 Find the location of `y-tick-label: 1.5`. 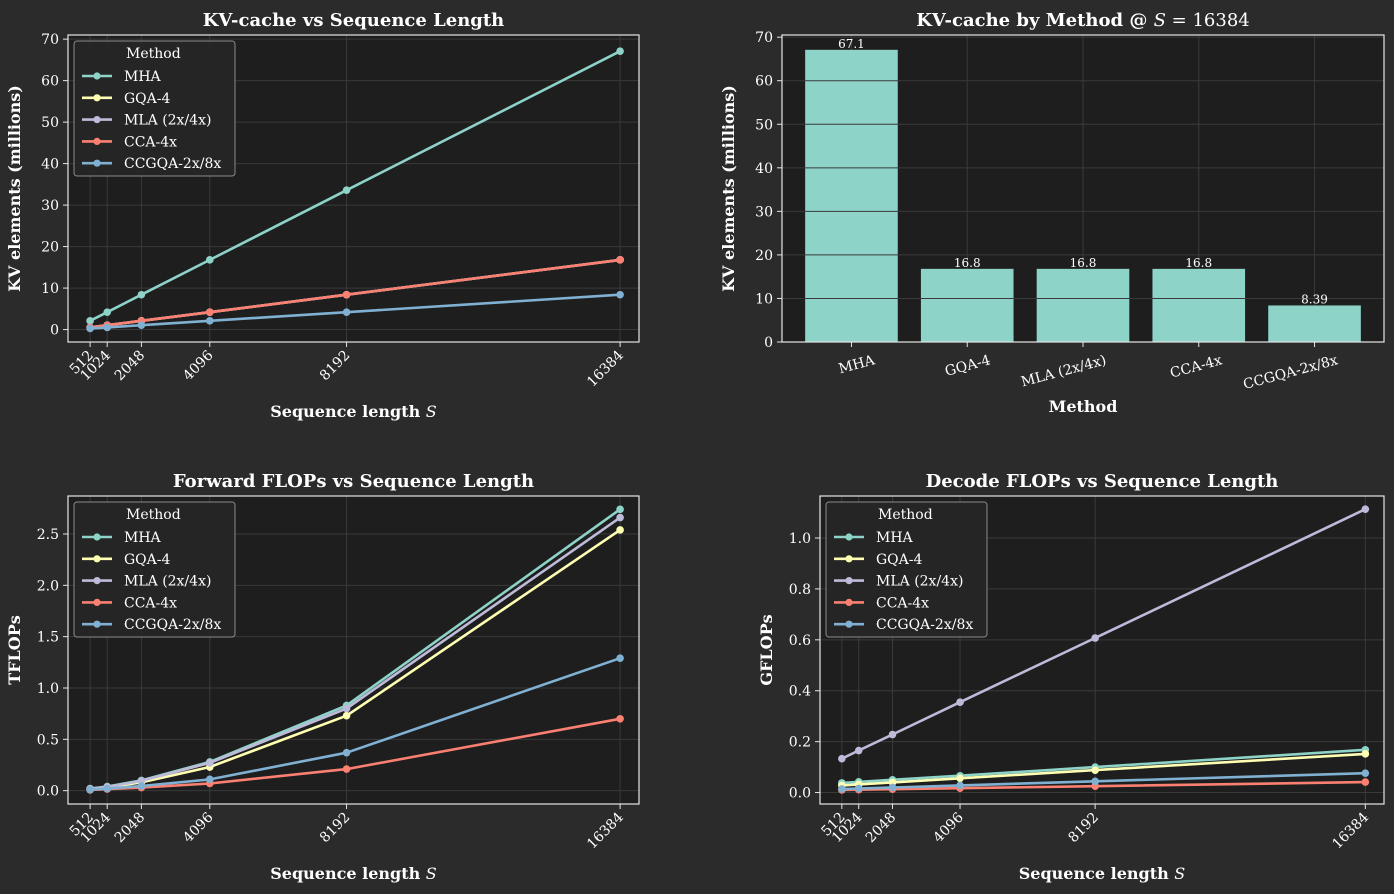

y-tick-label: 1.5 is located at coordinates (48, 638).